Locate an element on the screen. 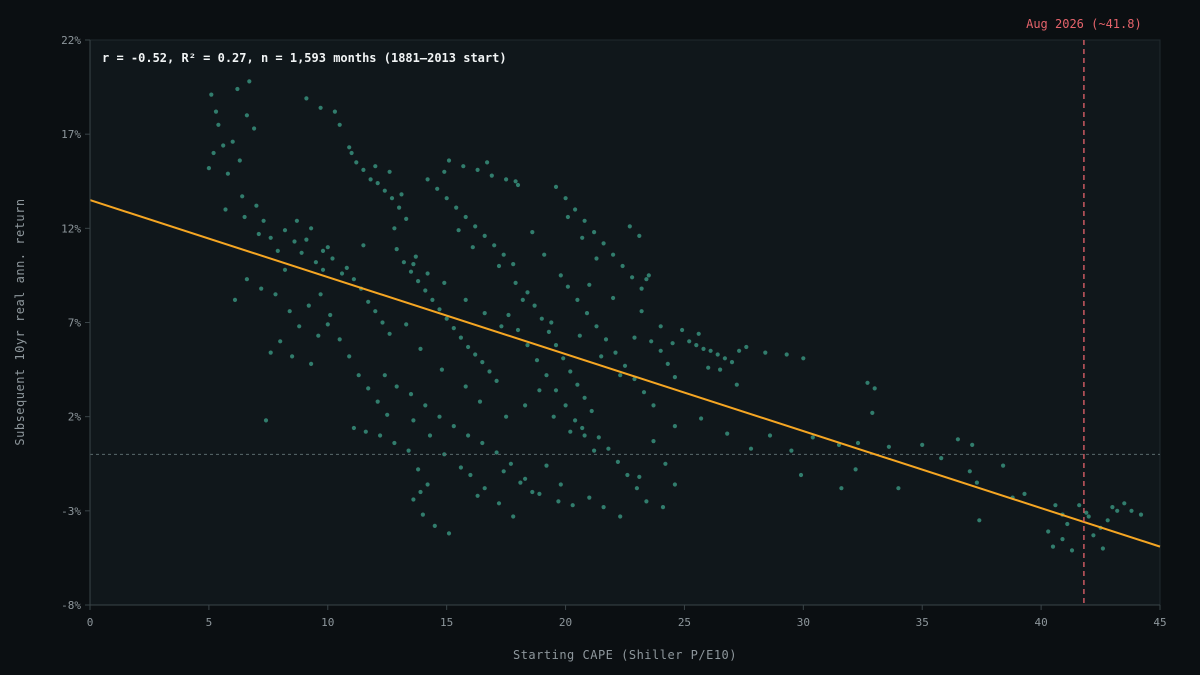  x-tick-label-0: 0 is located at coordinates (90, 622).